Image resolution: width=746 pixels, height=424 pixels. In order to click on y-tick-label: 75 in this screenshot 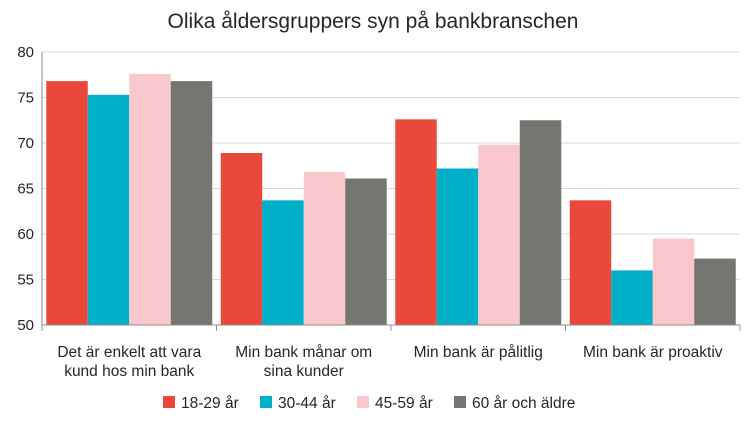, I will do `click(25, 98)`.